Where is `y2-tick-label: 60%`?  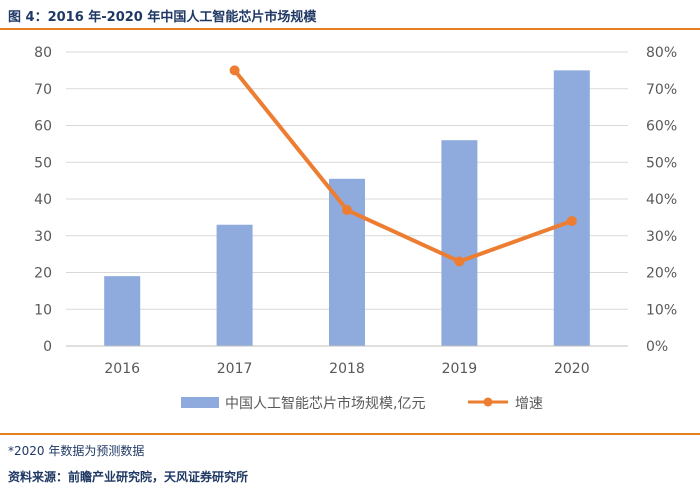
y2-tick-label: 60% is located at coordinates (661, 127).